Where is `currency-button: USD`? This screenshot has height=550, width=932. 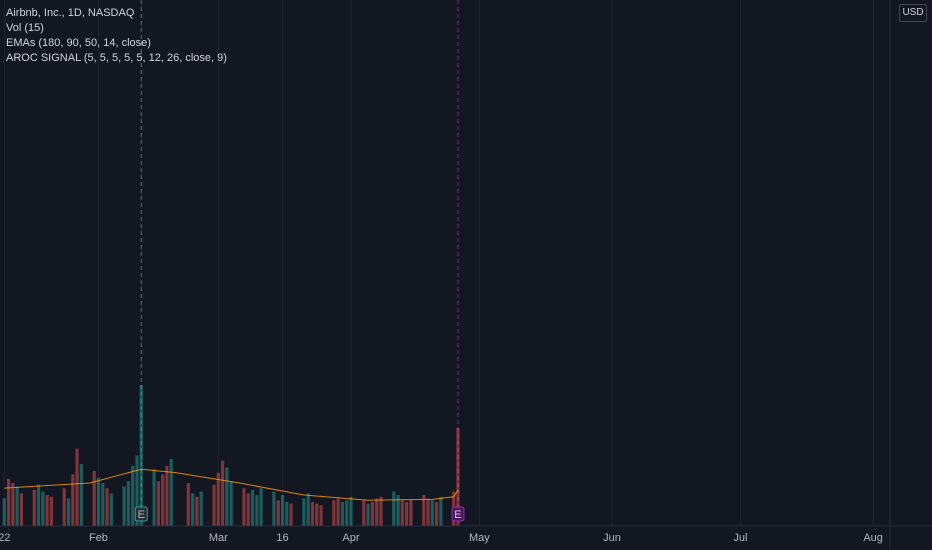
currency-button: USD is located at coordinates (913, 13).